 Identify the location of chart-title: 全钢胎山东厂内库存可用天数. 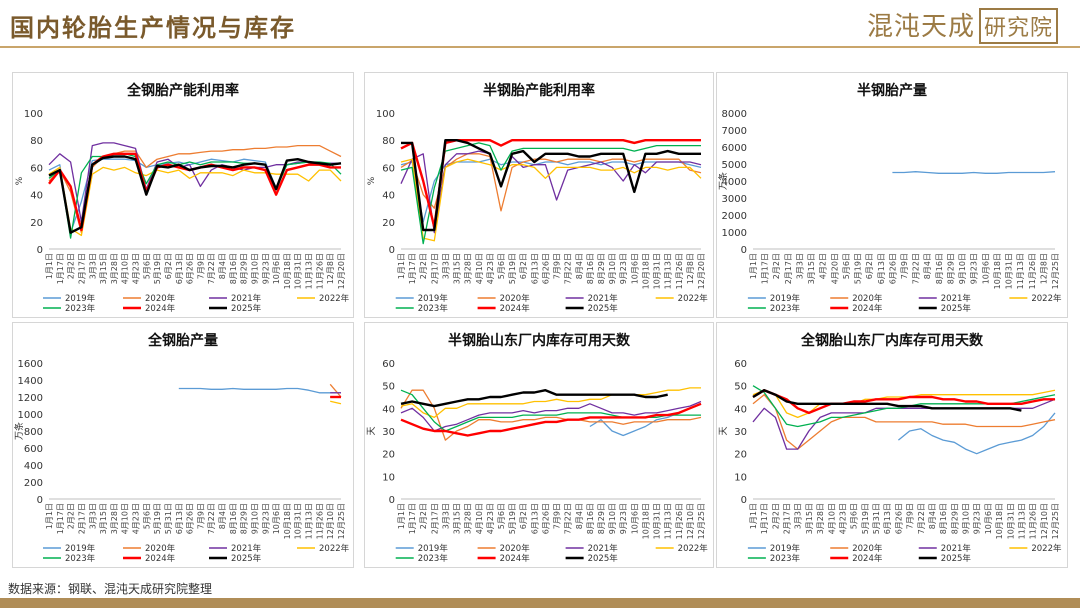
(892, 340).